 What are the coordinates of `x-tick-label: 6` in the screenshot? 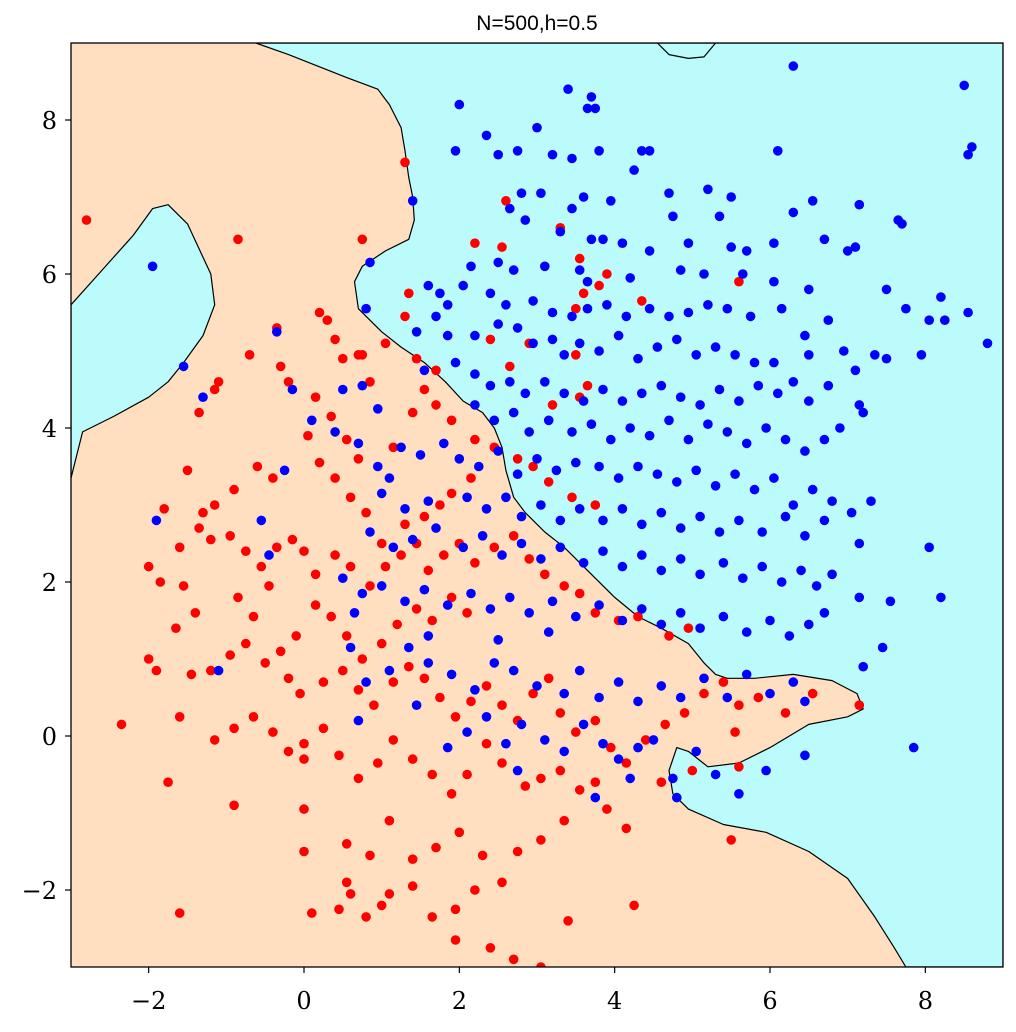 It's located at (769, 1001).